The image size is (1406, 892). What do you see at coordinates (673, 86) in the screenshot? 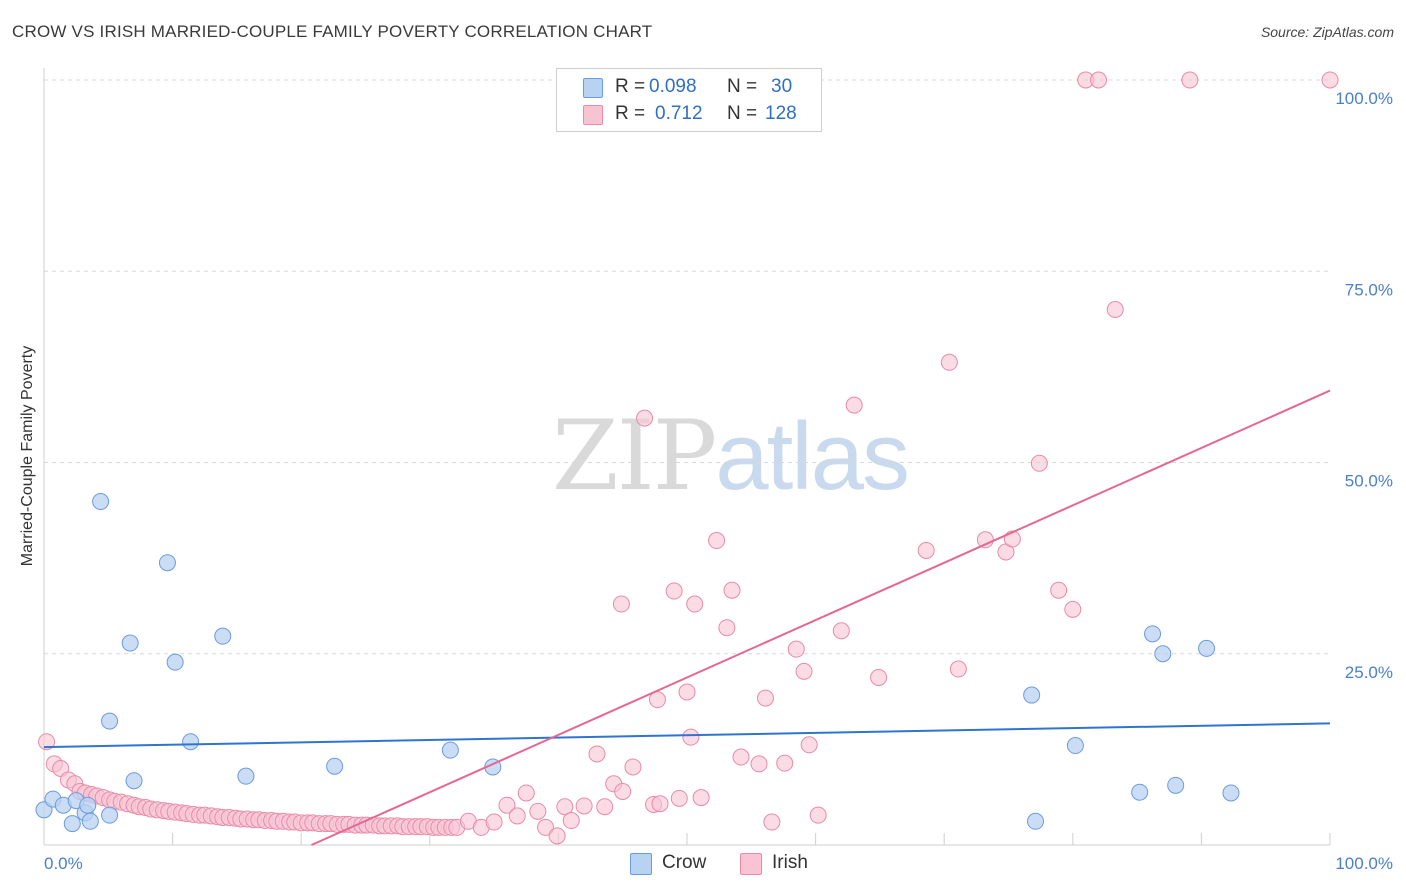
I see `crow-r-value: 0.098` at bounding box center [673, 86].